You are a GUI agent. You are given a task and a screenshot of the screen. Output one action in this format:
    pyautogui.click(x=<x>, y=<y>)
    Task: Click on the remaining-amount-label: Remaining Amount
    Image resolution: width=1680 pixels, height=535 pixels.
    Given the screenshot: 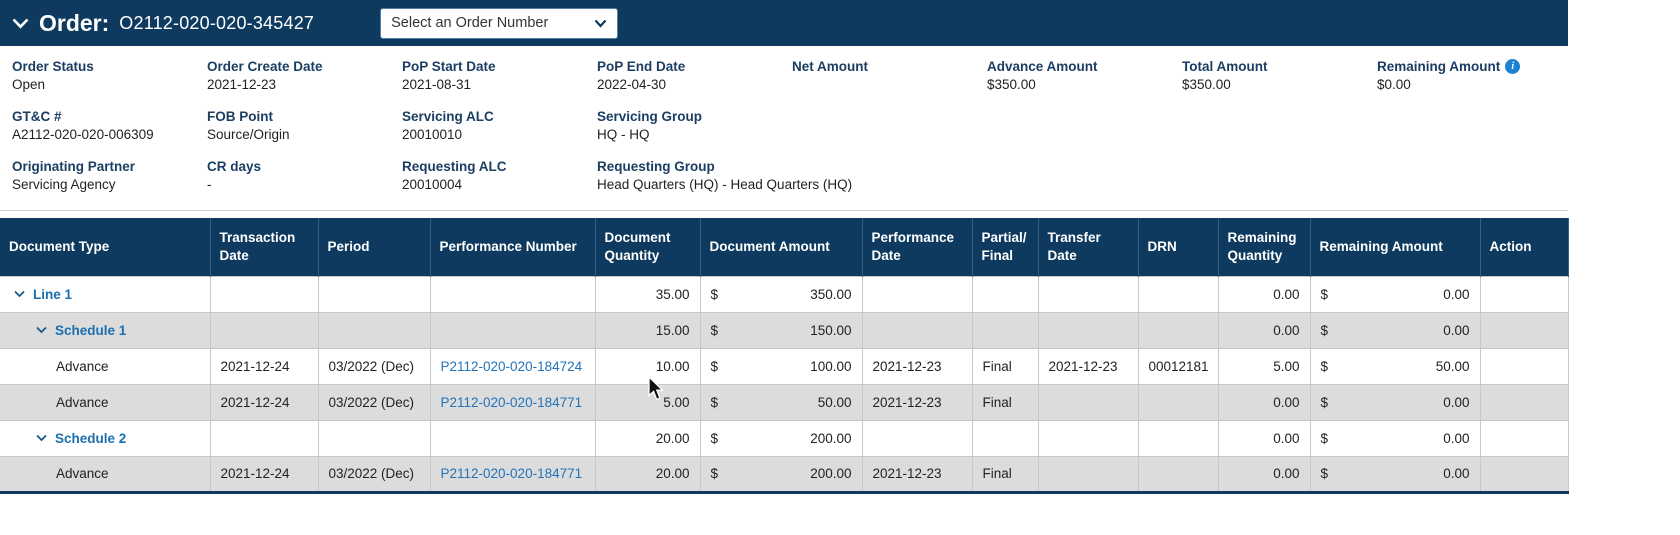 What is the action you would take?
    pyautogui.click(x=1439, y=66)
    